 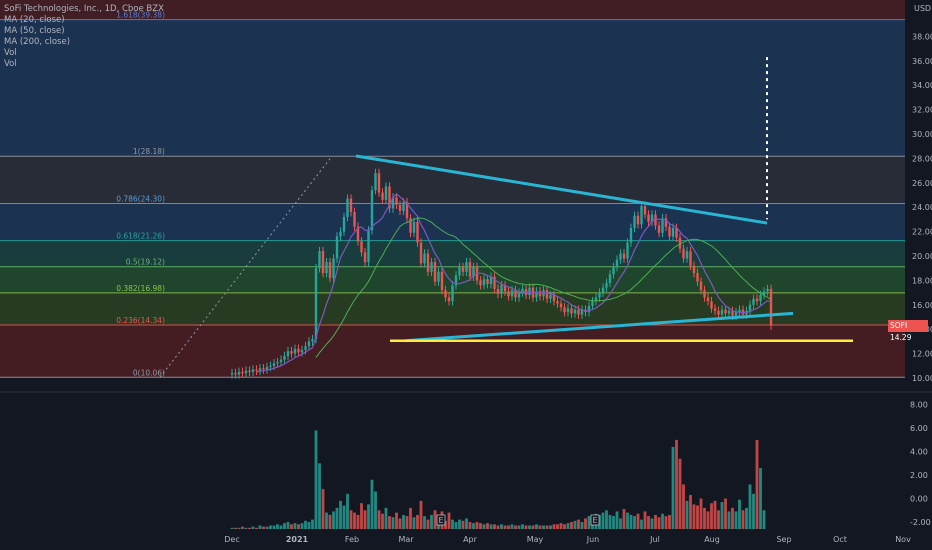 I want to click on fib-band-top, so click(x=452, y=10).